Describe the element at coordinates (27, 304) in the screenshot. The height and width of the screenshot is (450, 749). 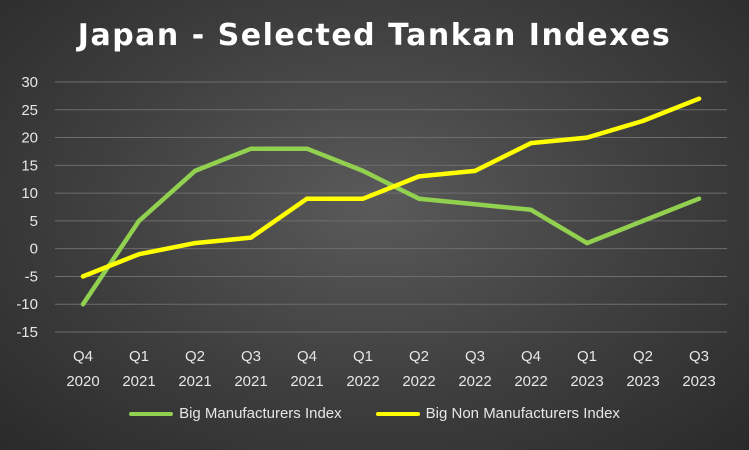
I see `y-tick-label: -10` at that location.